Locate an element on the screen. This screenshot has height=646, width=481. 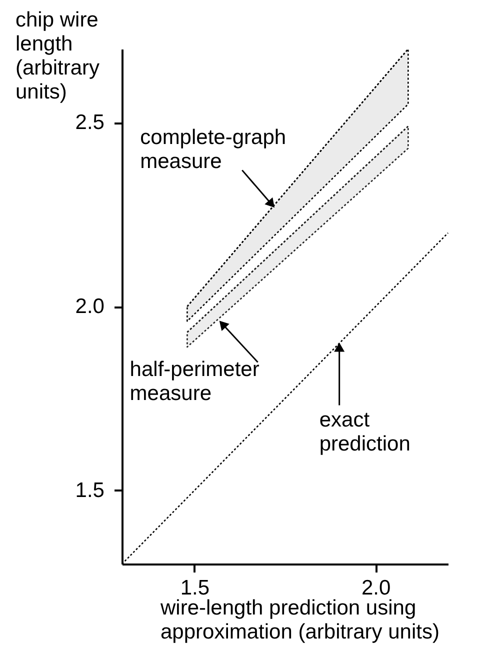
annotation: complete-graph measure is located at coordinates (213, 150).